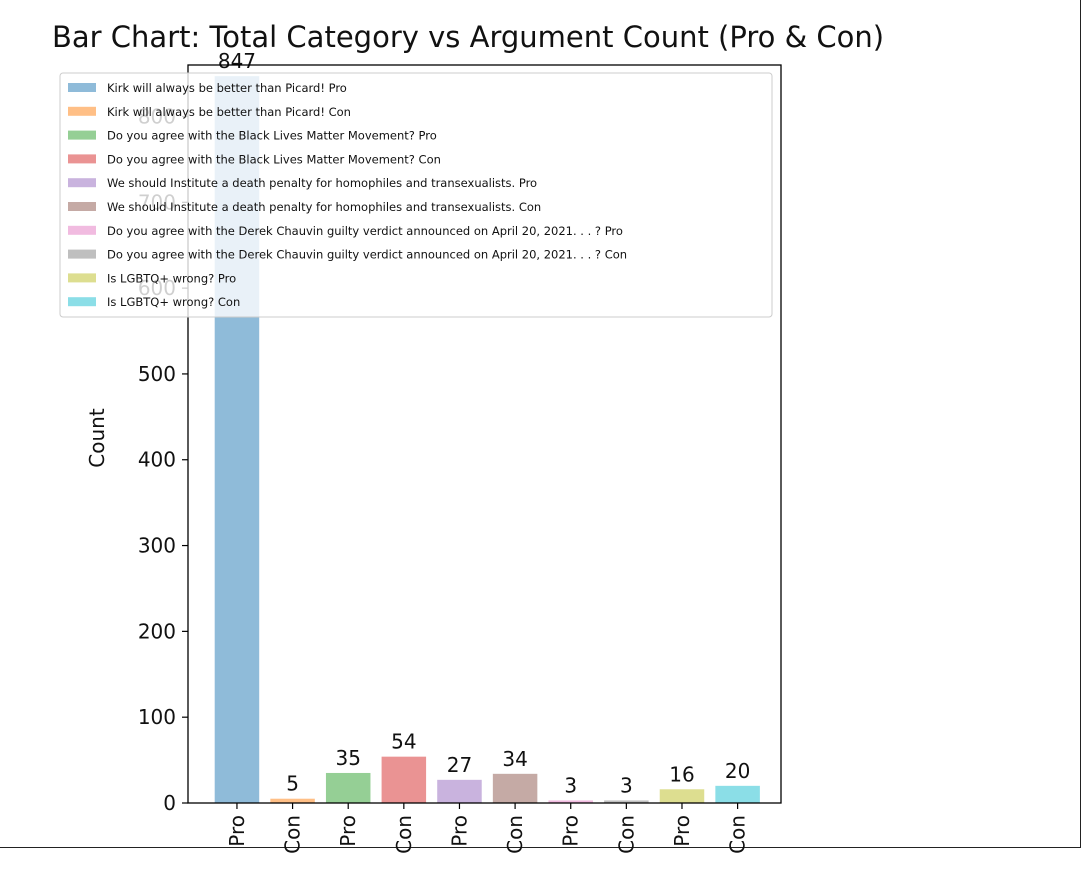 Image resolution: width=1090 pixels, height=876 pixels. I want to click on x-tick-label-9: Con, so click(738, 834).